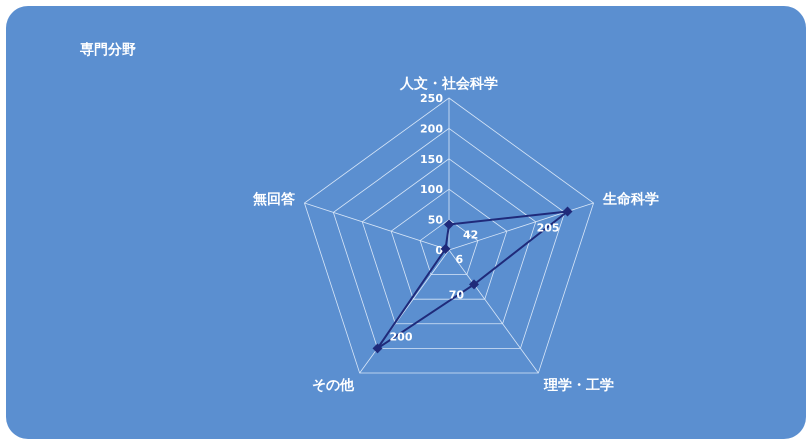  What do you see at coordinates (333, 385) in the screenshot?
I see `spoke-label: その他` at bounding box center [333, 385].